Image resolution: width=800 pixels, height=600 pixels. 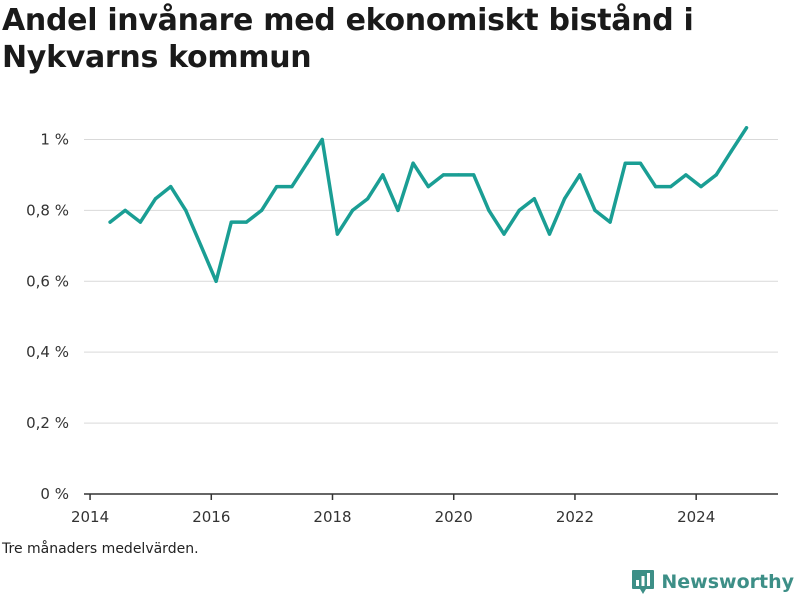 What do you see at coordinates (100, 549) in the screenshot?
I see `footnote: Tre månaders medelvärden.` at bounding box center [100, 549].